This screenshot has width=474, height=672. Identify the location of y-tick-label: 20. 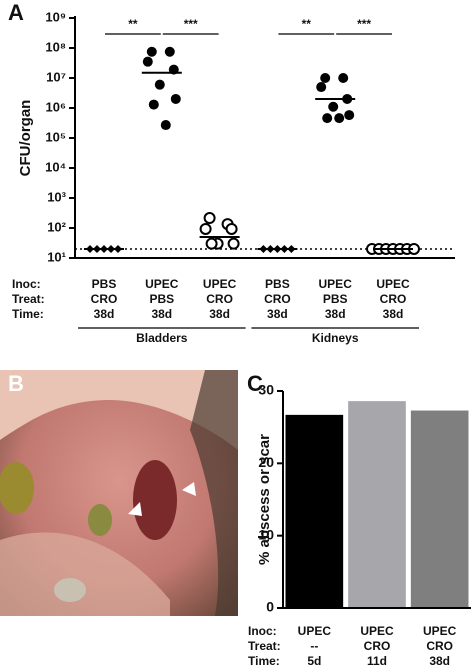
(266, 462).